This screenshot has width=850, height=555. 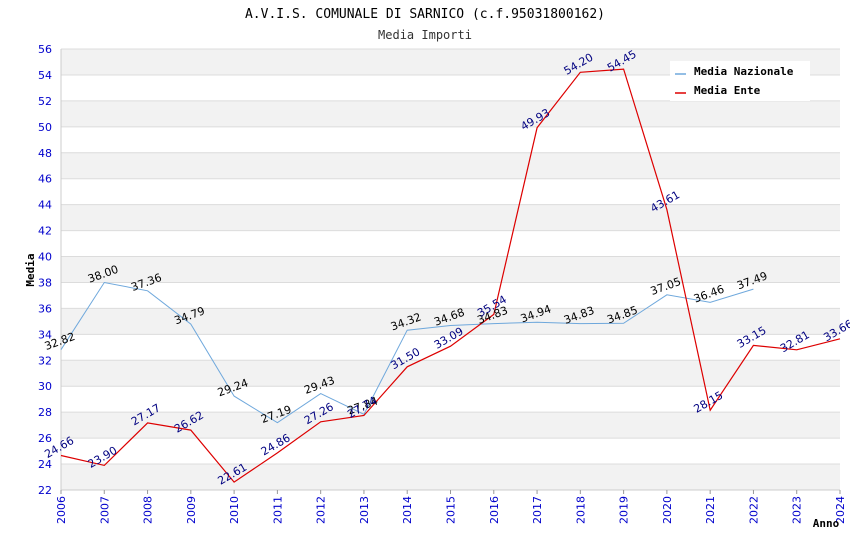 What do you see at coordinates (727, 90) in the screenshot?
I see `legend-label-ente: Media Ente` at bounding box center [727, 90].